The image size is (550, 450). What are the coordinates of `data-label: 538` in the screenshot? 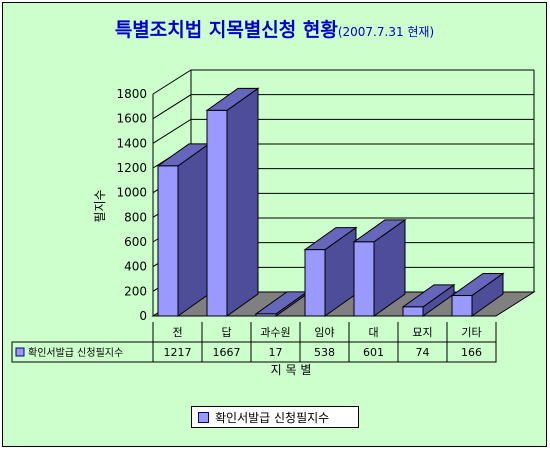 It's located at (324, 352).